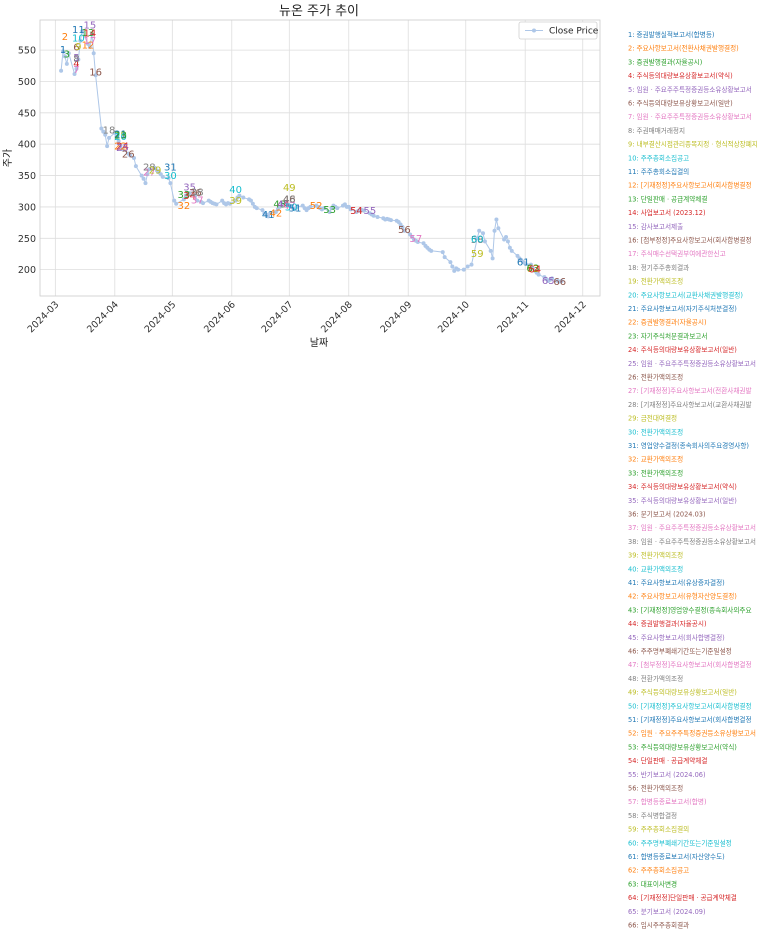 The image size is (773, 950). What do you see at coordinates (120, 137) in the screenshot?
I see `event-number-label: 20` at bounding box center [120, 137].